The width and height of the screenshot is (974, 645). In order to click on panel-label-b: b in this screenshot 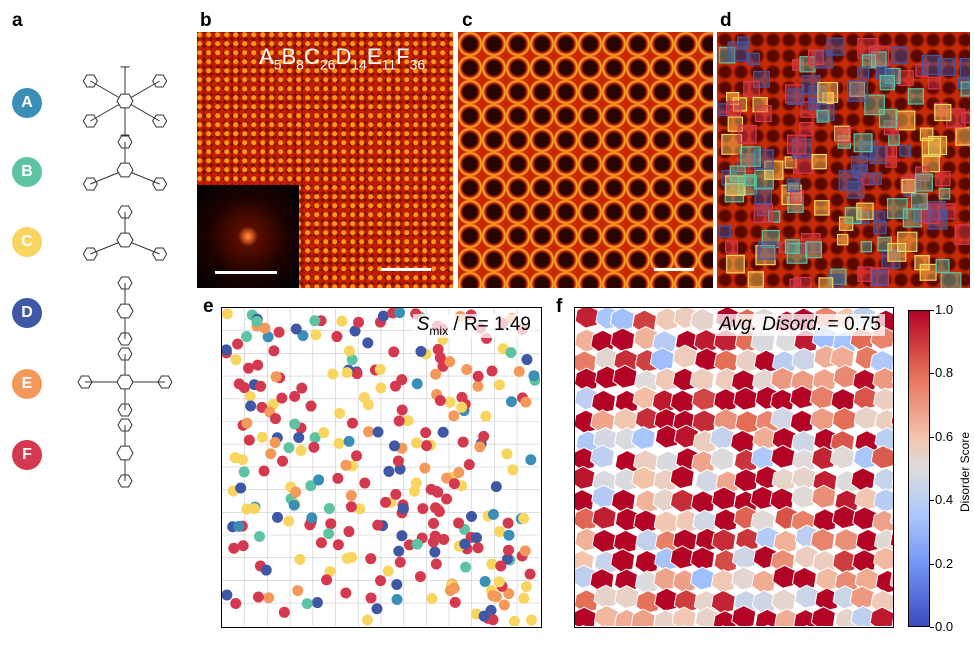, I will do `click(206, 20)`.